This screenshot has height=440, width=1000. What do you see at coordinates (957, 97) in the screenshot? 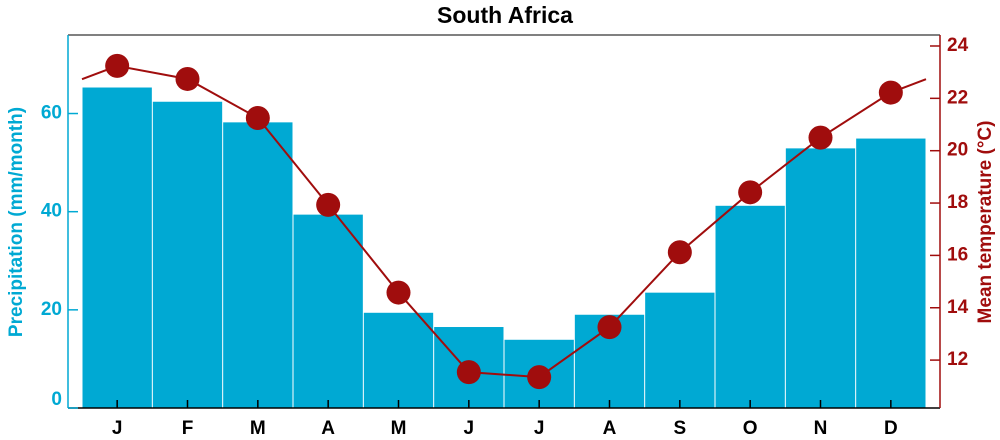
I see `y2-tick-label: 22` at bounding box center [957, 97].